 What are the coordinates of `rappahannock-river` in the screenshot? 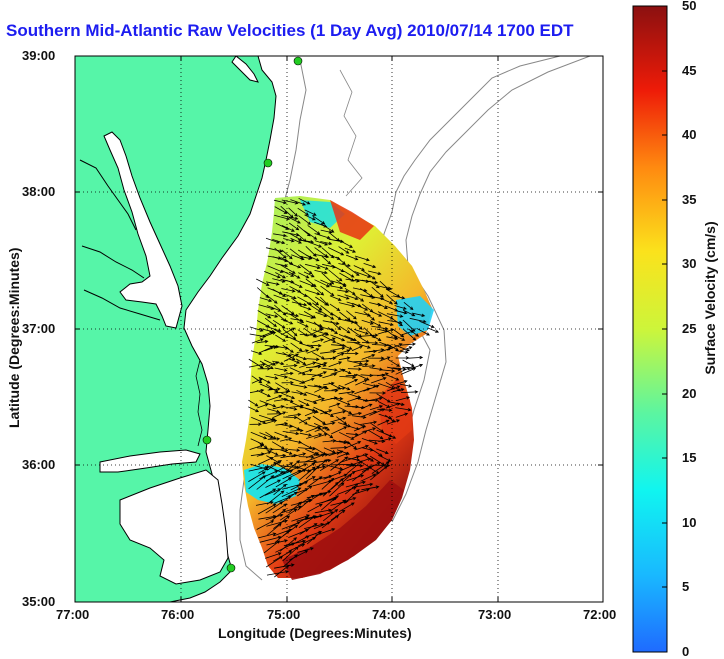 It's located at (113, 262).